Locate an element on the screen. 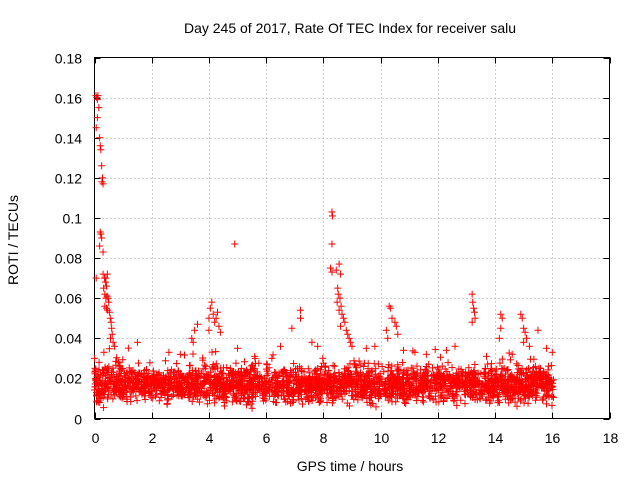 This screenshot has width=640, height=480. y-tick-label: 0.04 is located at coordinates (68, 339).